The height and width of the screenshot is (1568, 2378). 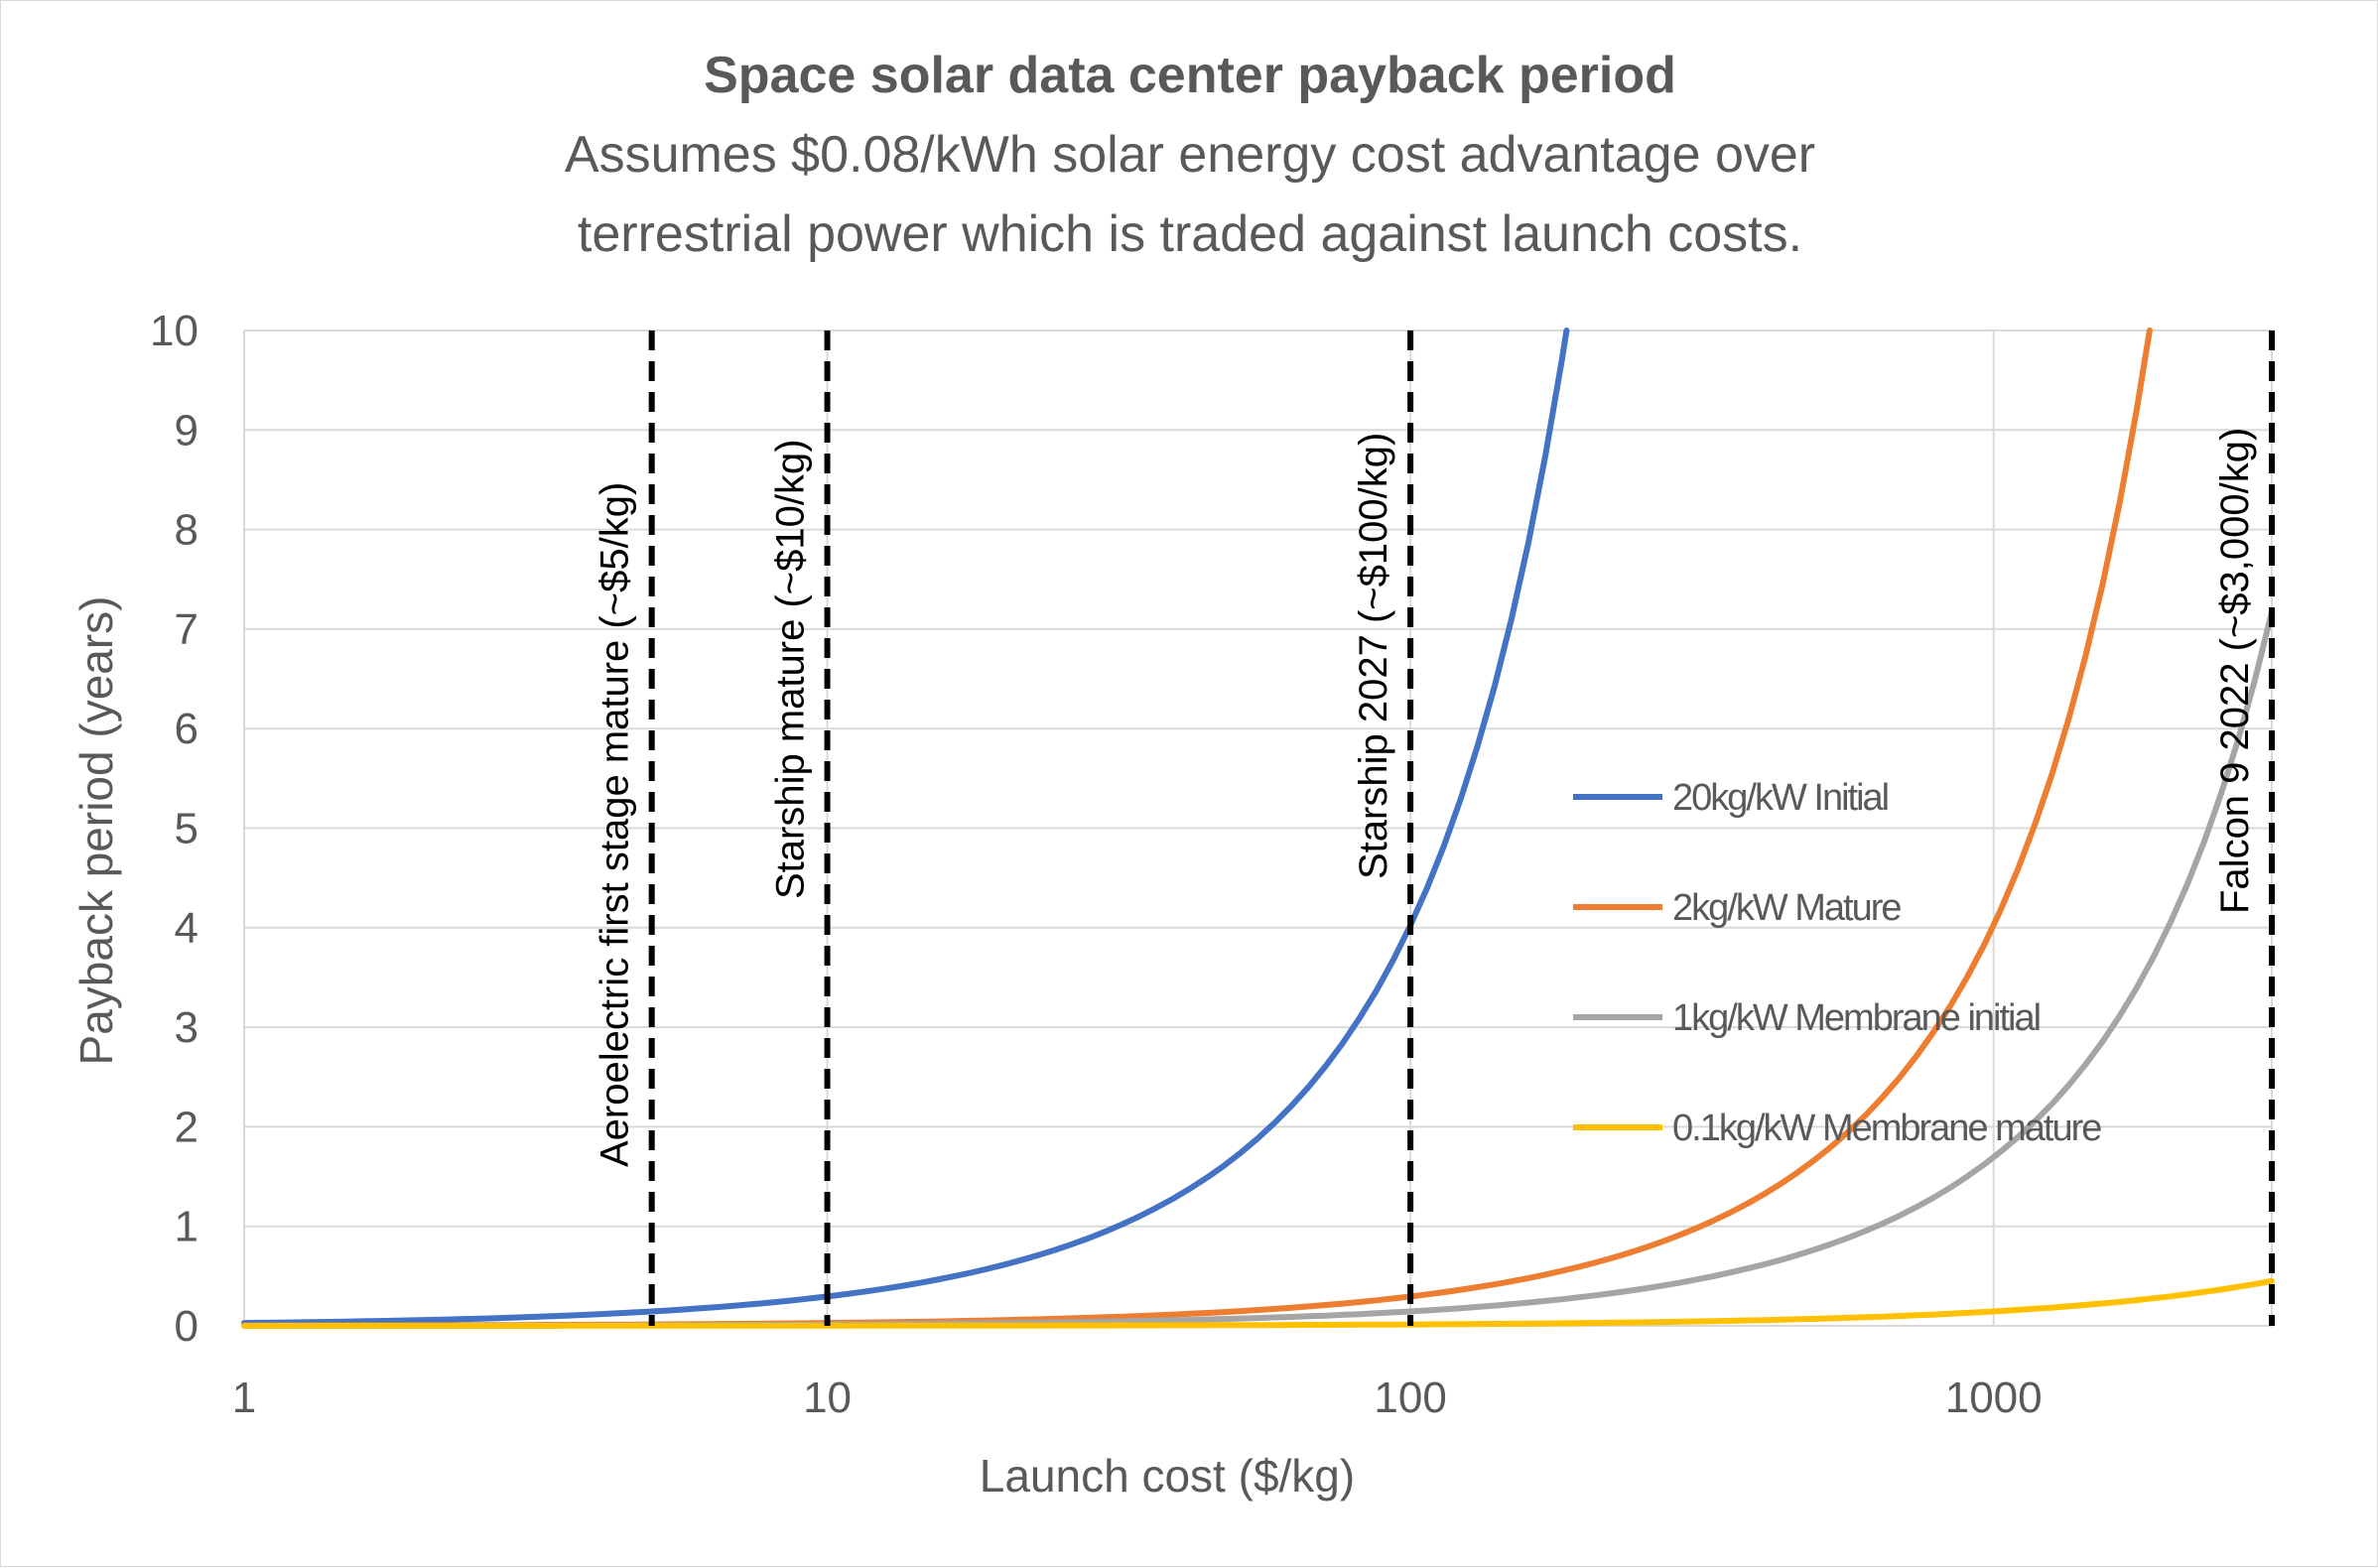 What do you see at coordinates (187, 928) in the screenshot?
I see `y-tick-label: 4` at bounding box center [187, 928].